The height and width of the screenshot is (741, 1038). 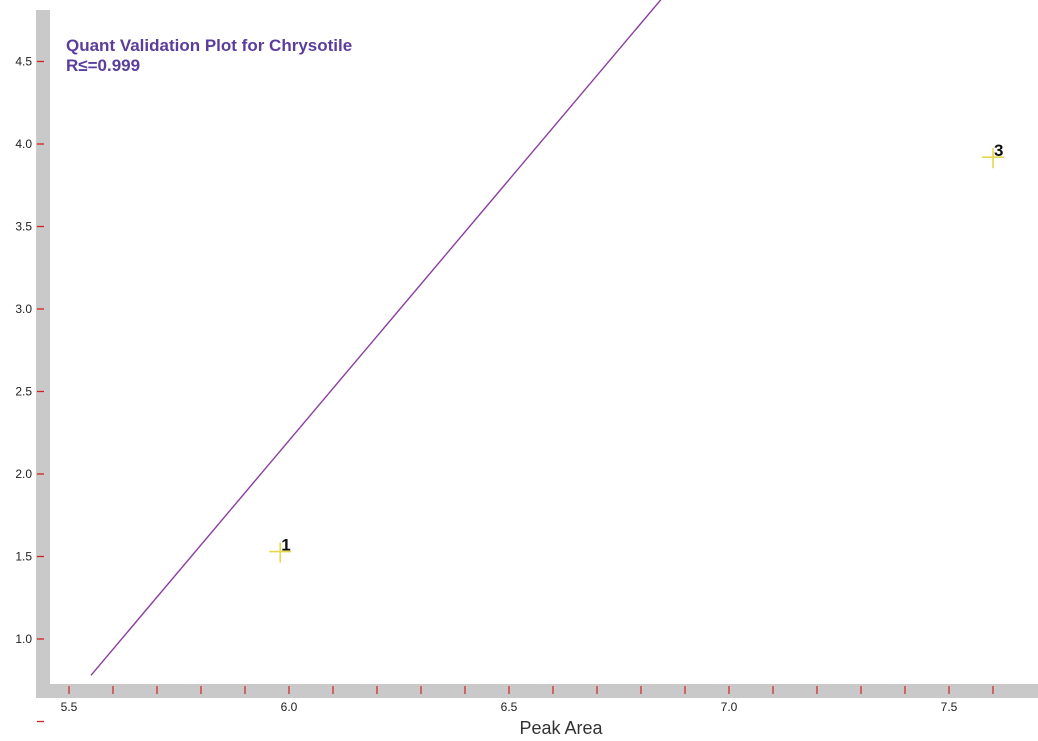 I want to click on x-axis-band, so click(x=537, y=691).